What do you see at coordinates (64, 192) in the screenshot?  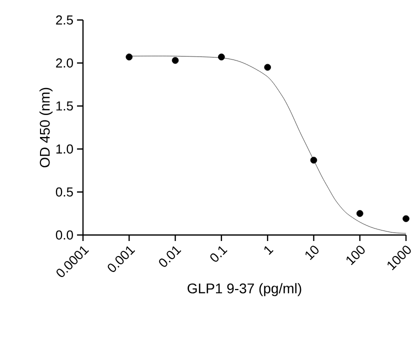 I see `y-tick-label: 0.5` at bounding box center [64, 192].